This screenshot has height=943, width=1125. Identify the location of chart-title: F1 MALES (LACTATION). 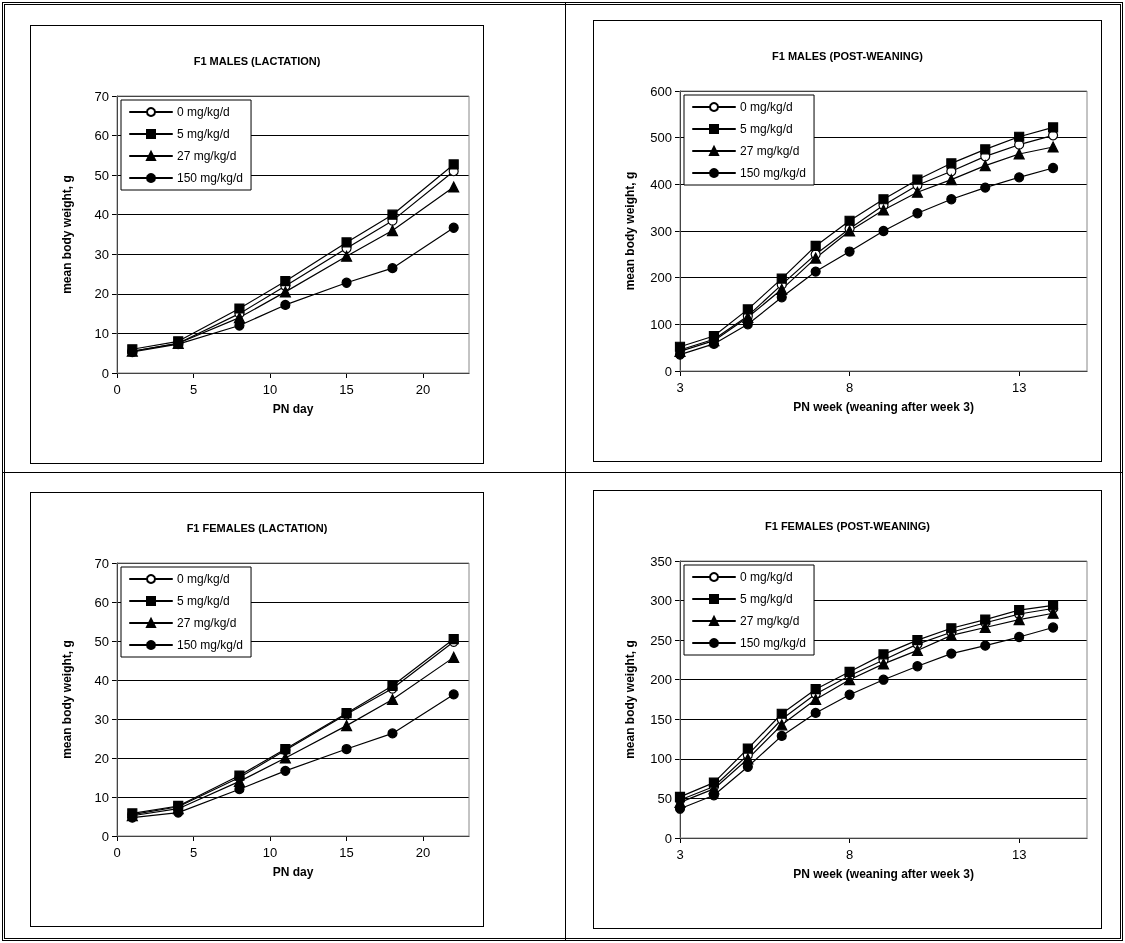
(257, 60).